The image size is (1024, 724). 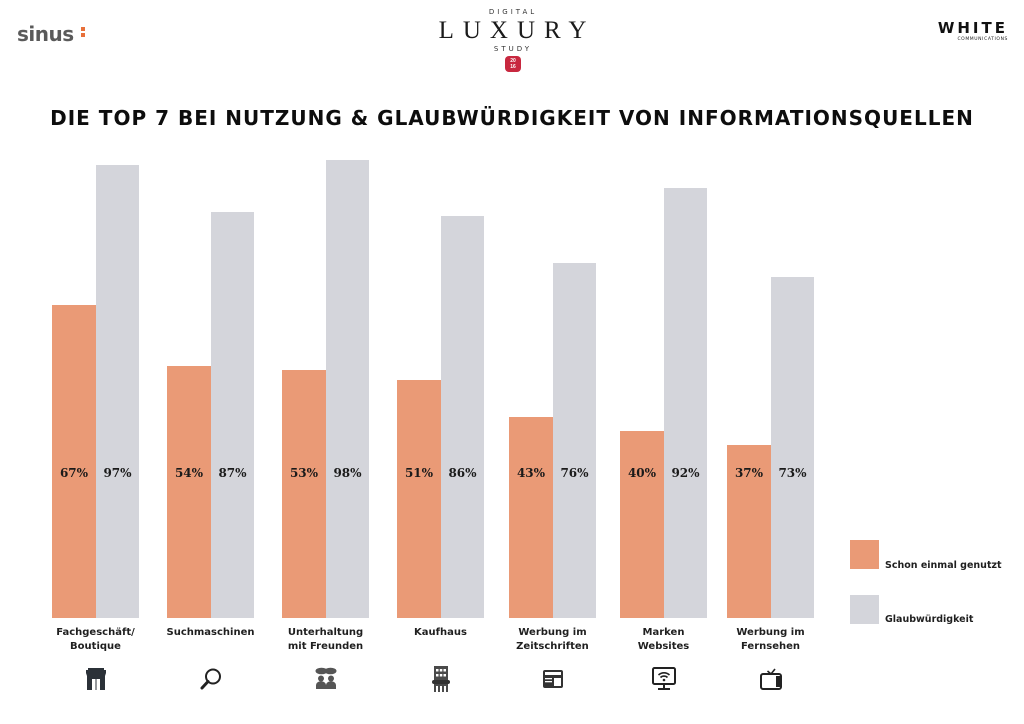 What do you see at coordinates (982, 39) in the screenshot?
I see `white-logo-sub: COMMUNICATIONS` at bounding box center [982, 39].